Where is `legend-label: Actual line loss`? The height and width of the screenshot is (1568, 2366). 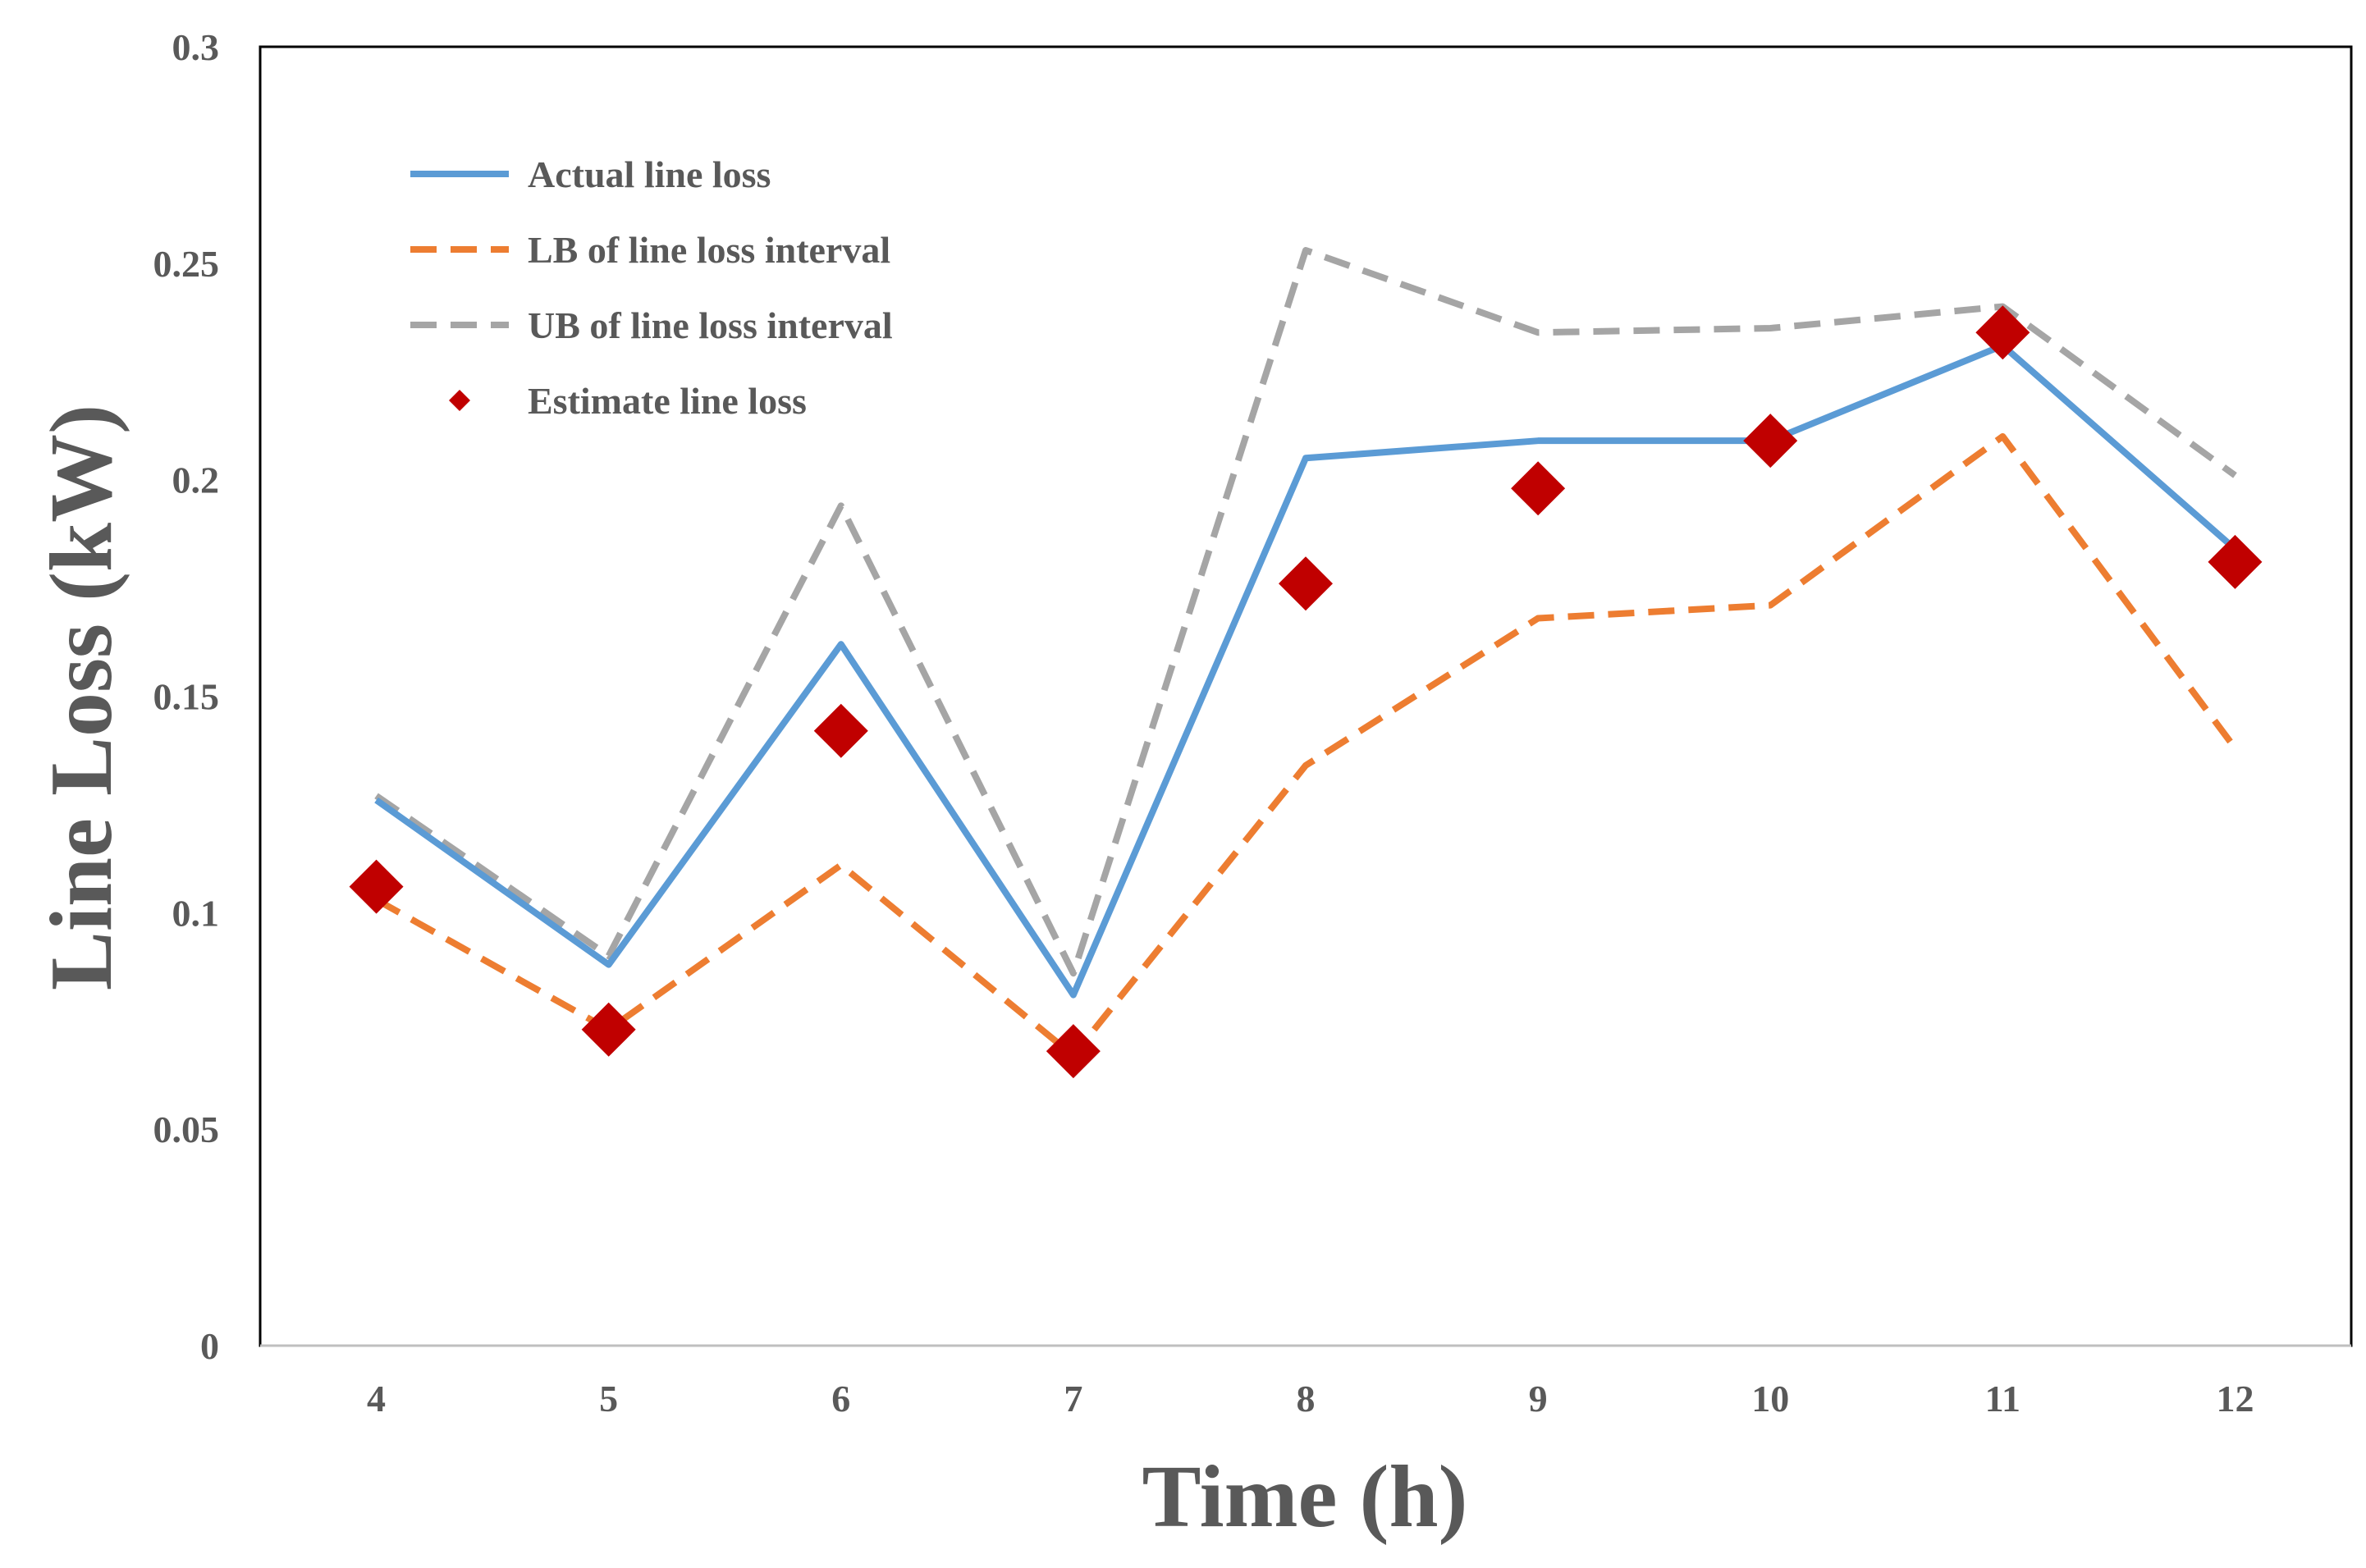 legend-label: Actual line loss is located at coordinates (649, 174).